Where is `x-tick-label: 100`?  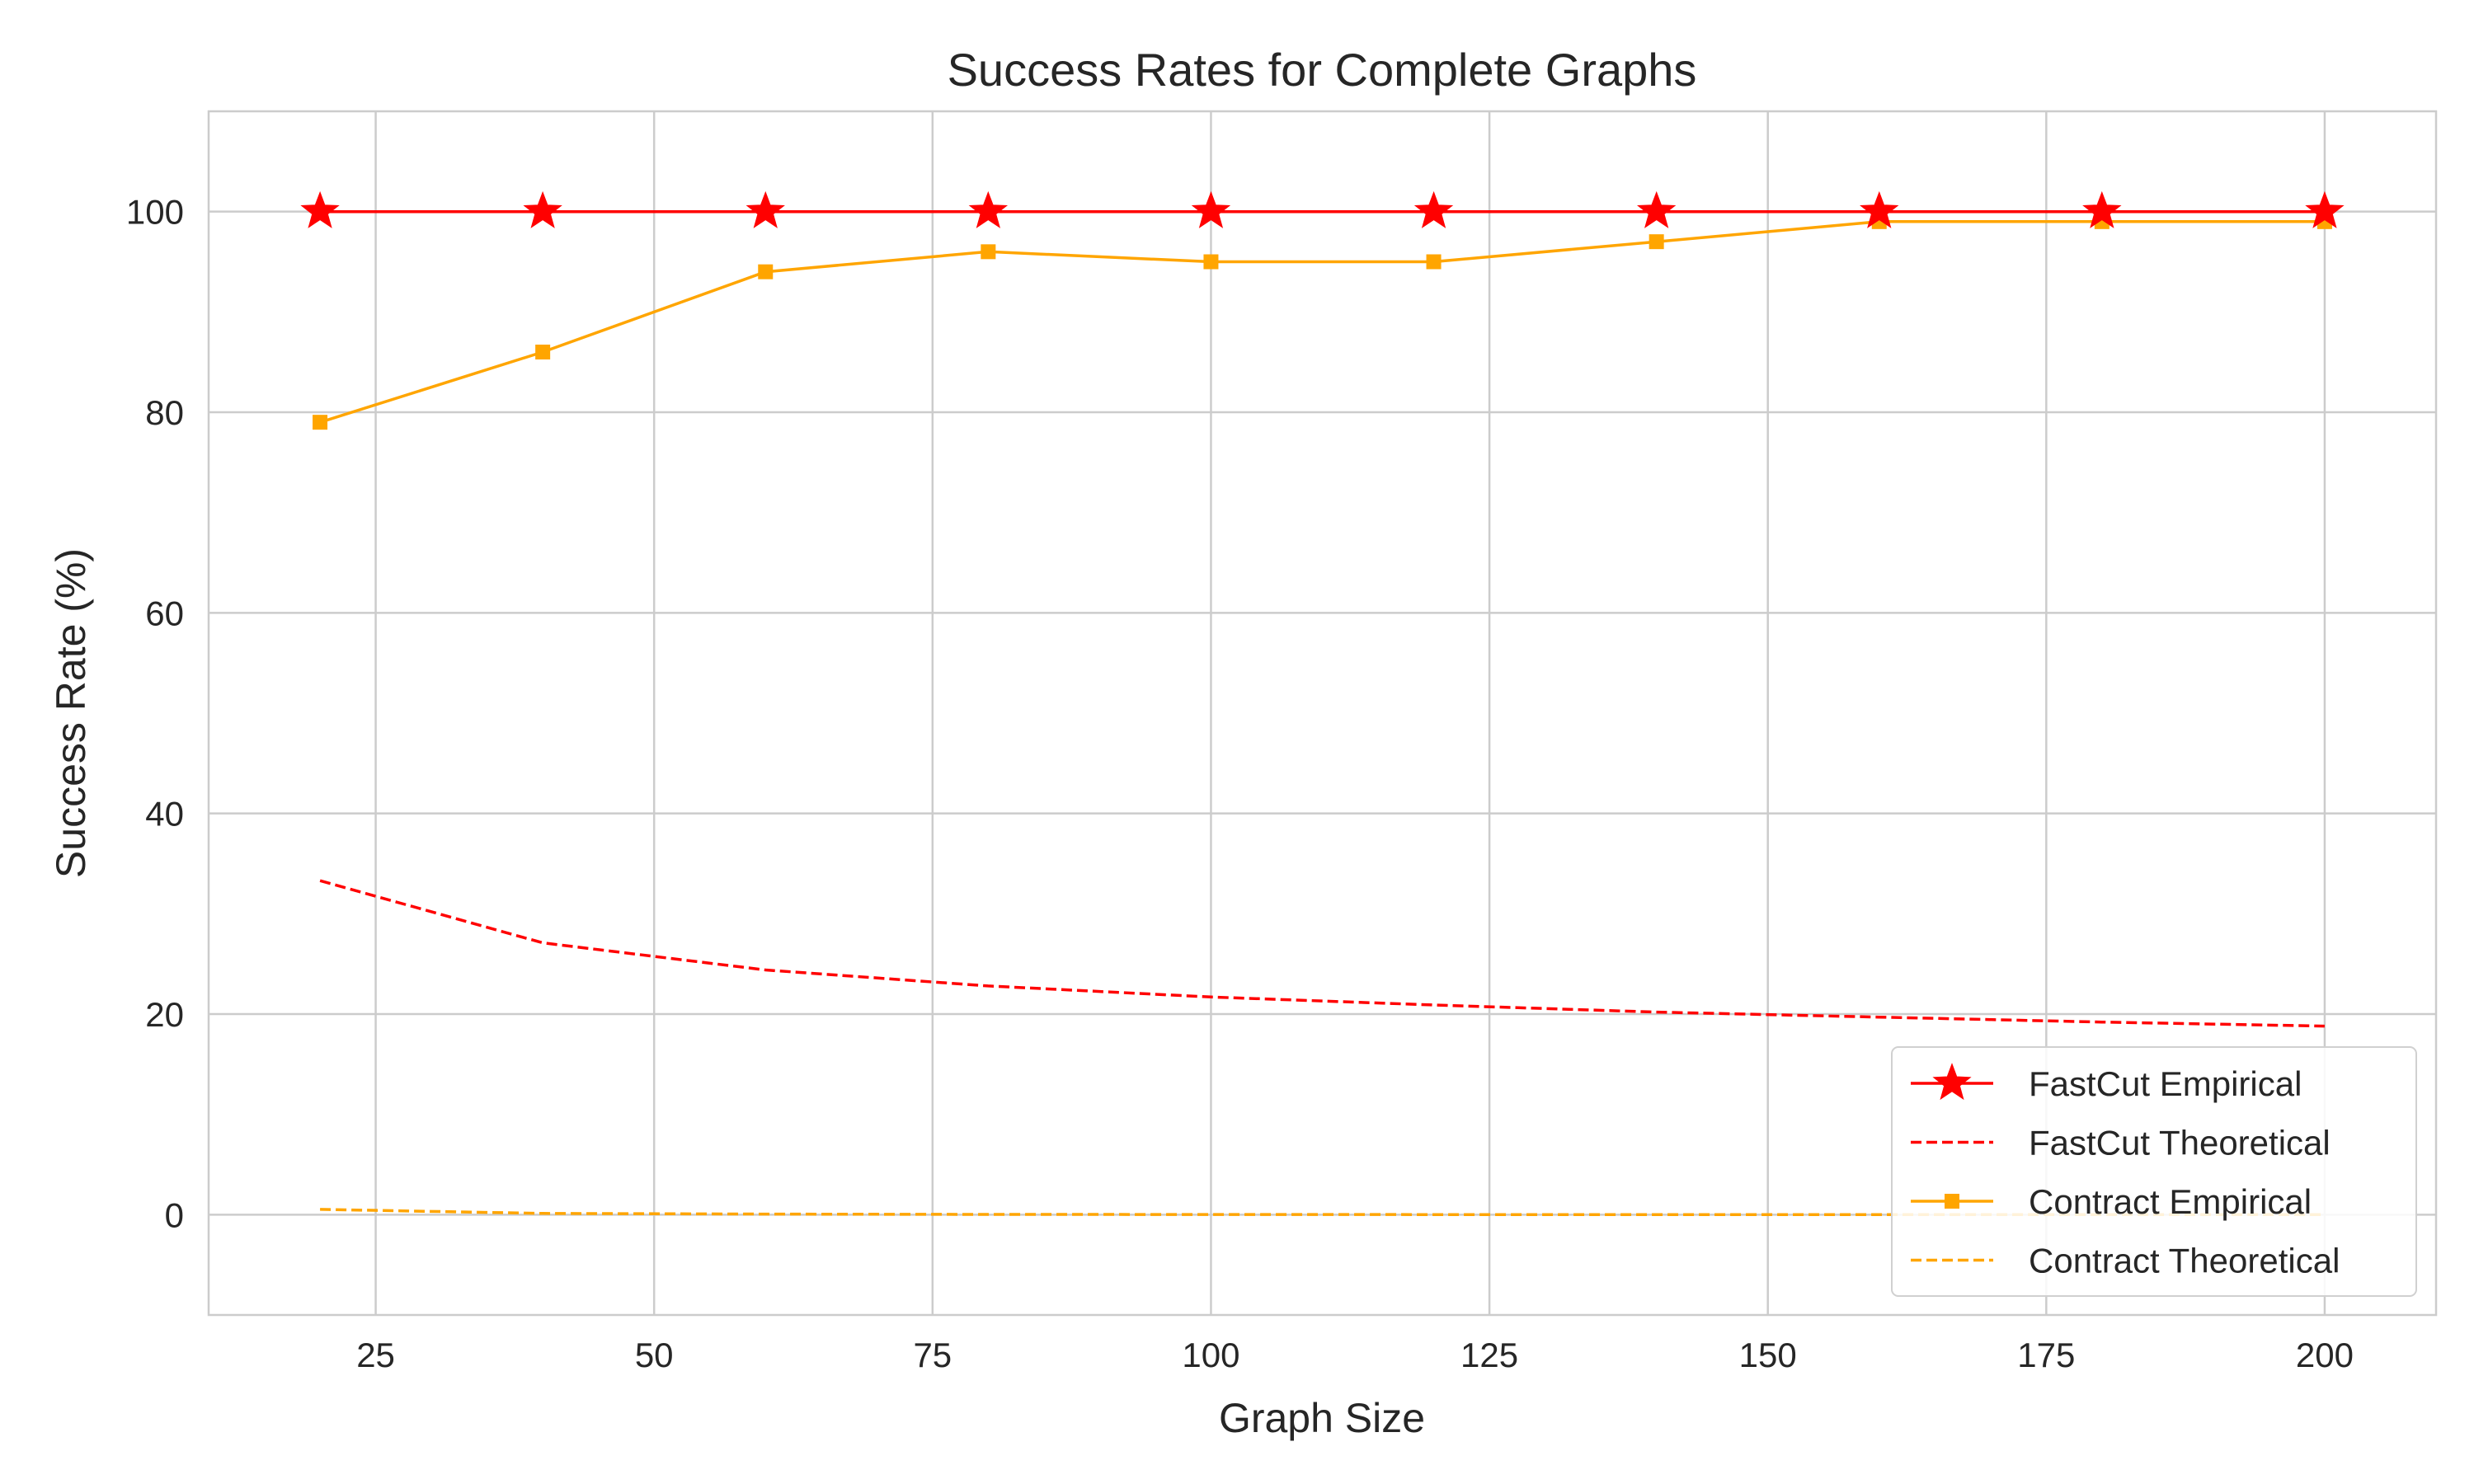
x-tick-label: 100 is located at coordinates (1210, 1355).